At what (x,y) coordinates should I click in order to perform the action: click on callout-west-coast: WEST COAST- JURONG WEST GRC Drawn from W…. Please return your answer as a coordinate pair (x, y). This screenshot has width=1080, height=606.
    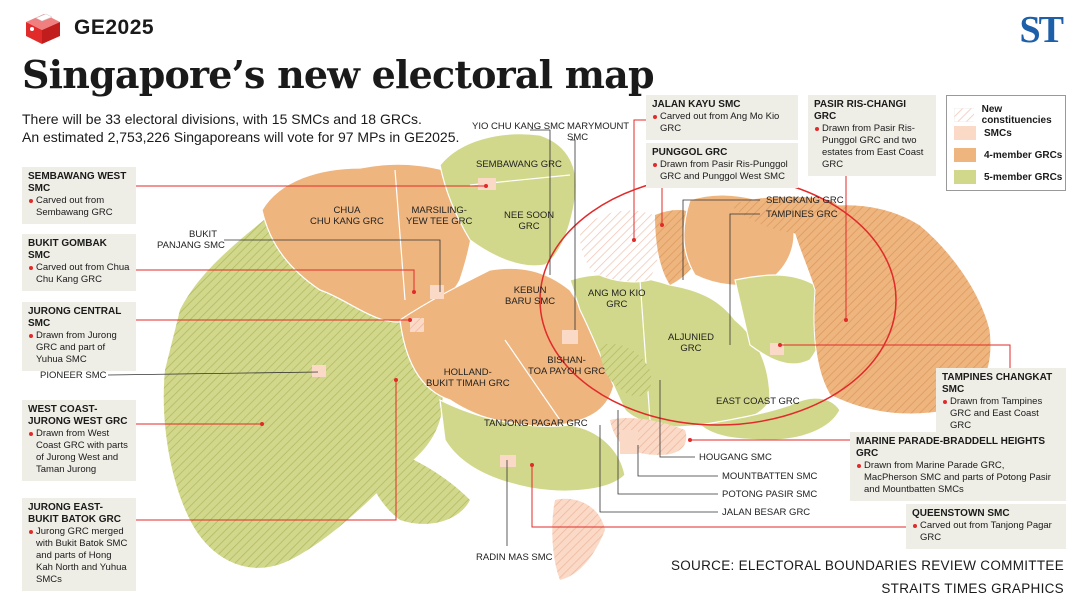
    Looking at the image, I should click on (79, 440).